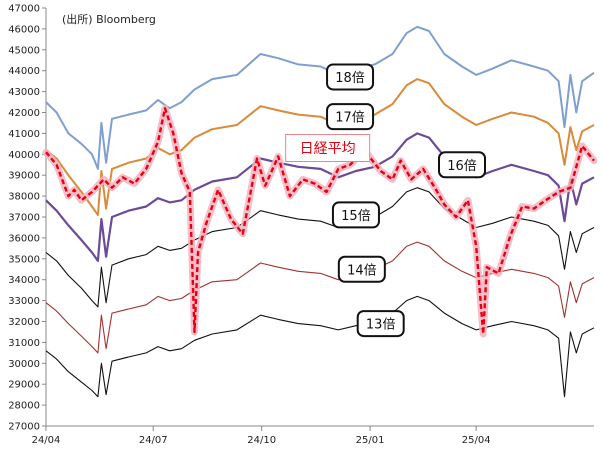 This screenshot has height=465, width=604. I want to click on nikkei-label-box, so click(328, 148).